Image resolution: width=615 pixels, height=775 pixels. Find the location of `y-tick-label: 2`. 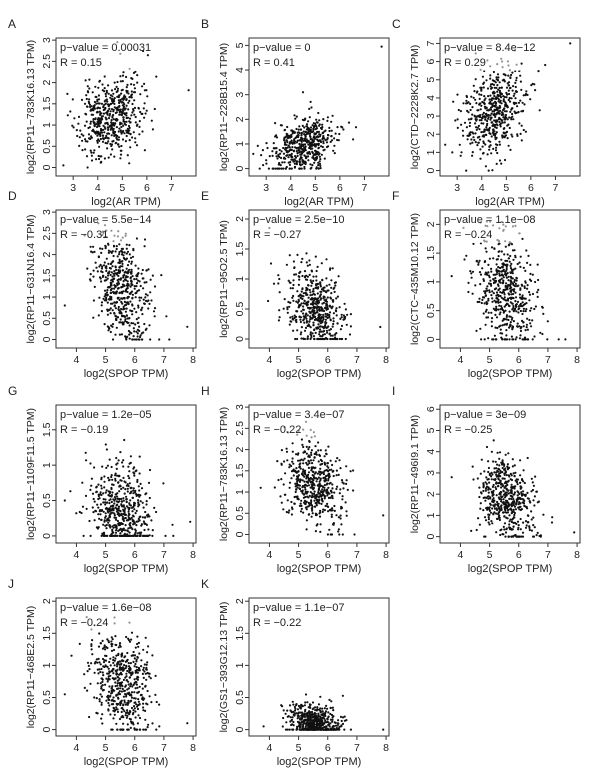

y-tick-label: 2 is located at coordinates (240, 119).